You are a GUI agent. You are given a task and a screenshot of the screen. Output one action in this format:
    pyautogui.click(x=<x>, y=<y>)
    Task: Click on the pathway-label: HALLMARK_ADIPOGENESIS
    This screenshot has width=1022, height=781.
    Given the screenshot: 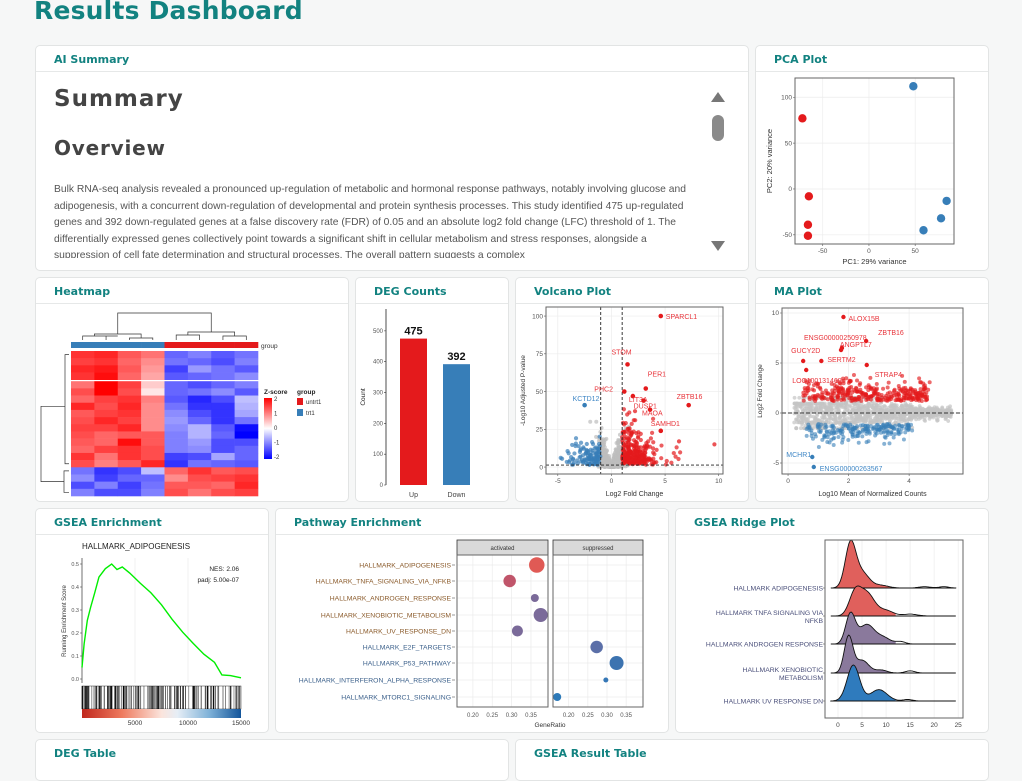 What is the action you would take?
    pyautogui.click(x=405, y=565)
    